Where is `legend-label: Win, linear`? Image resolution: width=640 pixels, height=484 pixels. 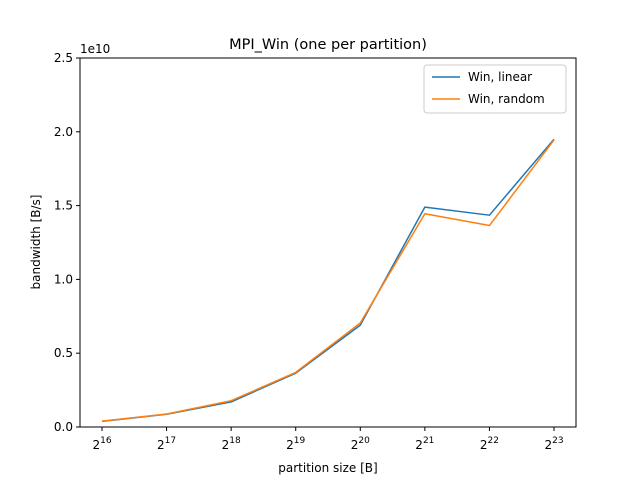 legend-label: Win, linear is located at coordinates (500, 77).